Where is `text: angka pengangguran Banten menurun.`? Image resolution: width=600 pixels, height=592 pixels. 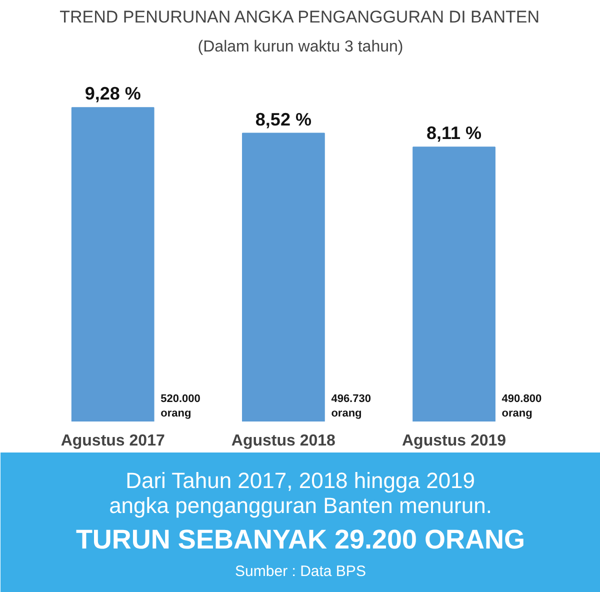
text: angka pengangguran Banten menurun. is located at coordinates (300, 505).